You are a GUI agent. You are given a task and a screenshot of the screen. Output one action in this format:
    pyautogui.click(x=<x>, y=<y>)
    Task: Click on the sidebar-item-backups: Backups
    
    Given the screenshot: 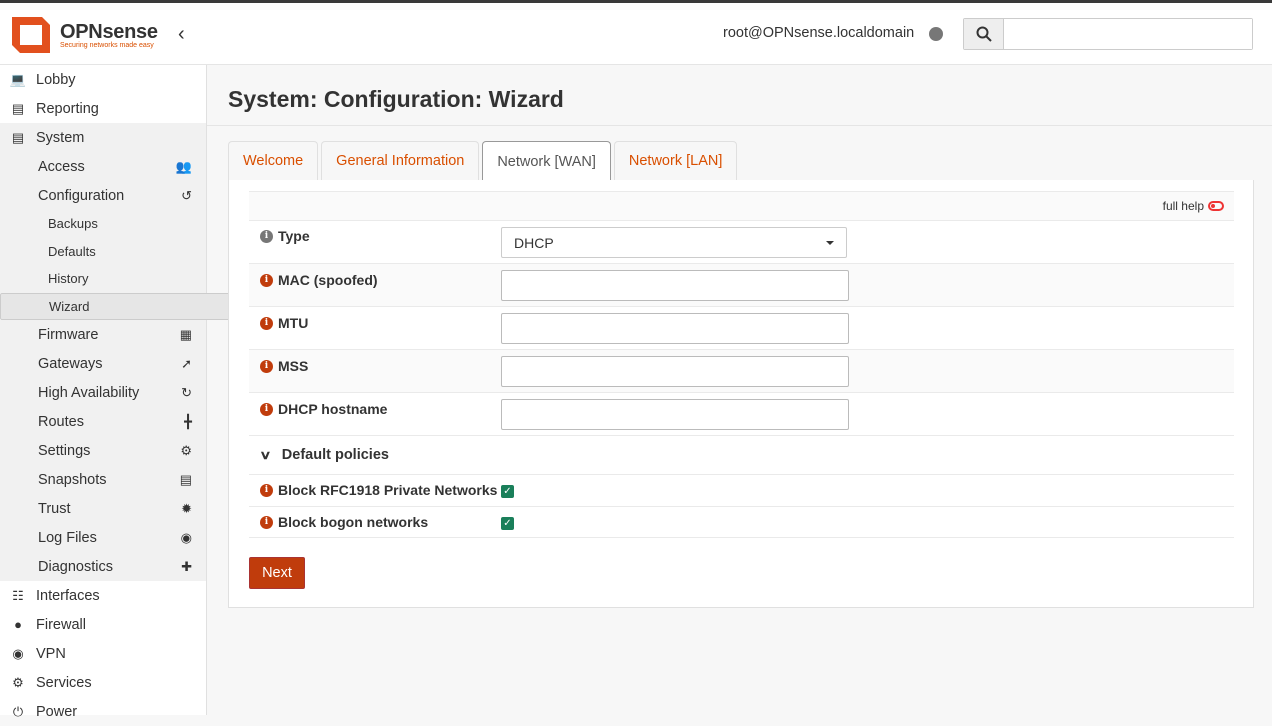 What is the action you would take?
    pyautogui.click(x=103, y=224)
    